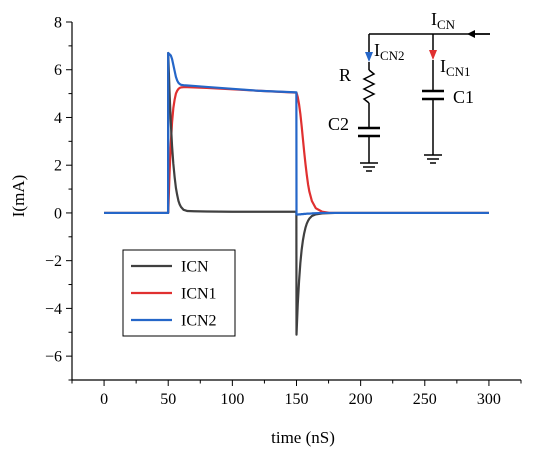  I want to click on legend-label-icn: ICN, so click(195, 267).